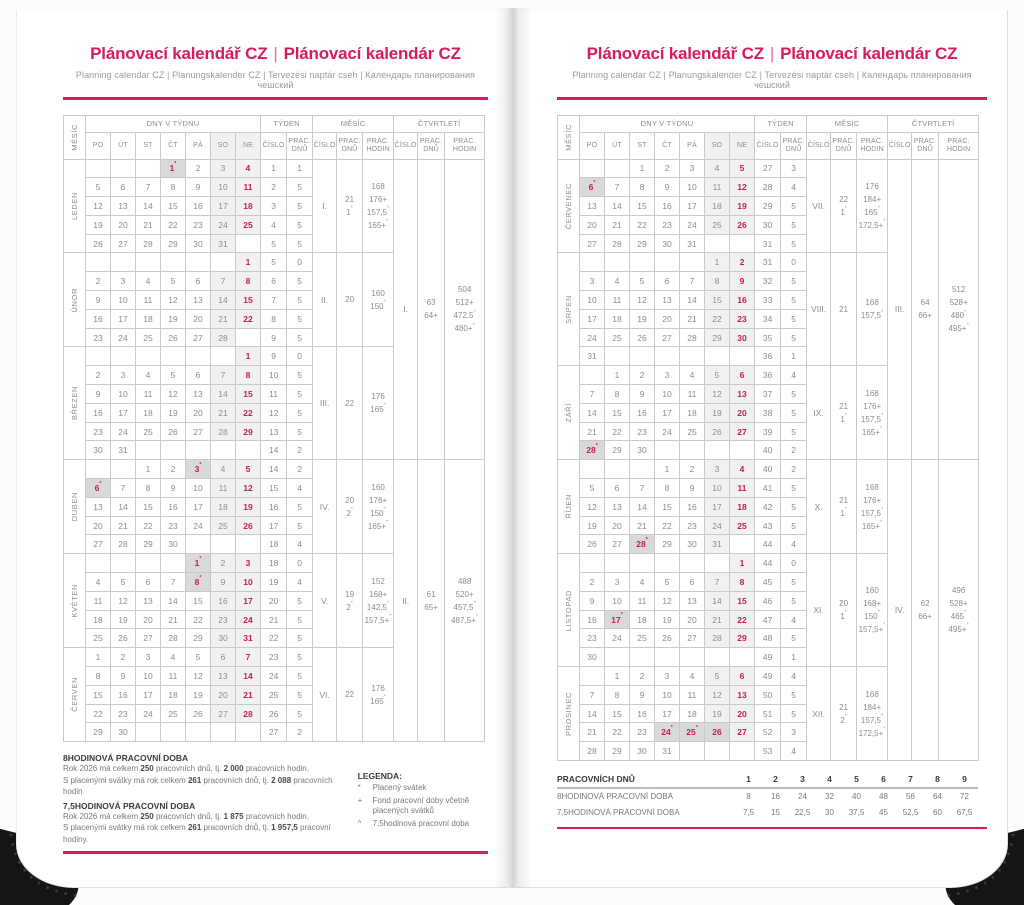  Describe the element at coordinates (325, 403) in the screenshot. I see `month-number-cell: III.` at that location.